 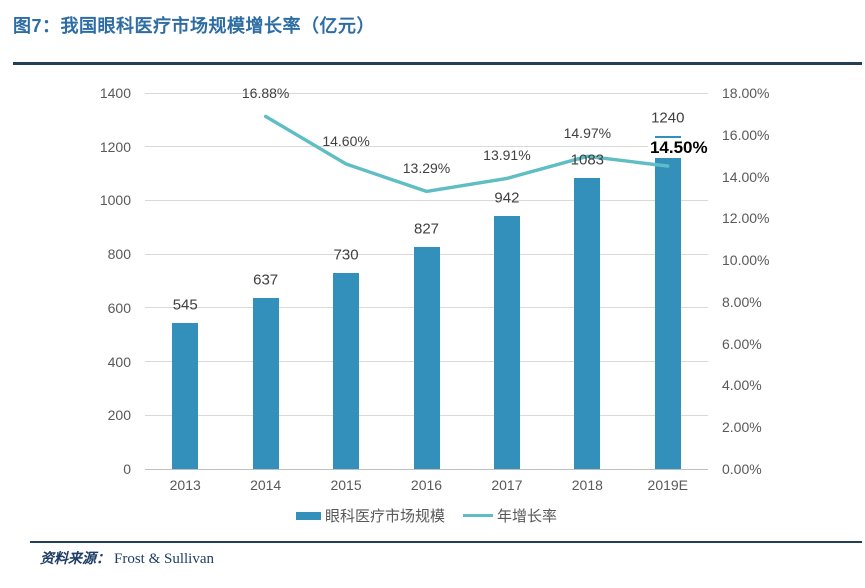 What do you see at coordinates (164, 559) in the screenshot?
I see `source-value: Frost & Sullivan` at bounding box center [164, 559].